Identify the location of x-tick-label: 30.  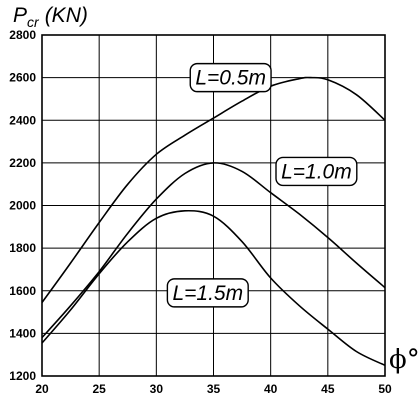
(157, 389).